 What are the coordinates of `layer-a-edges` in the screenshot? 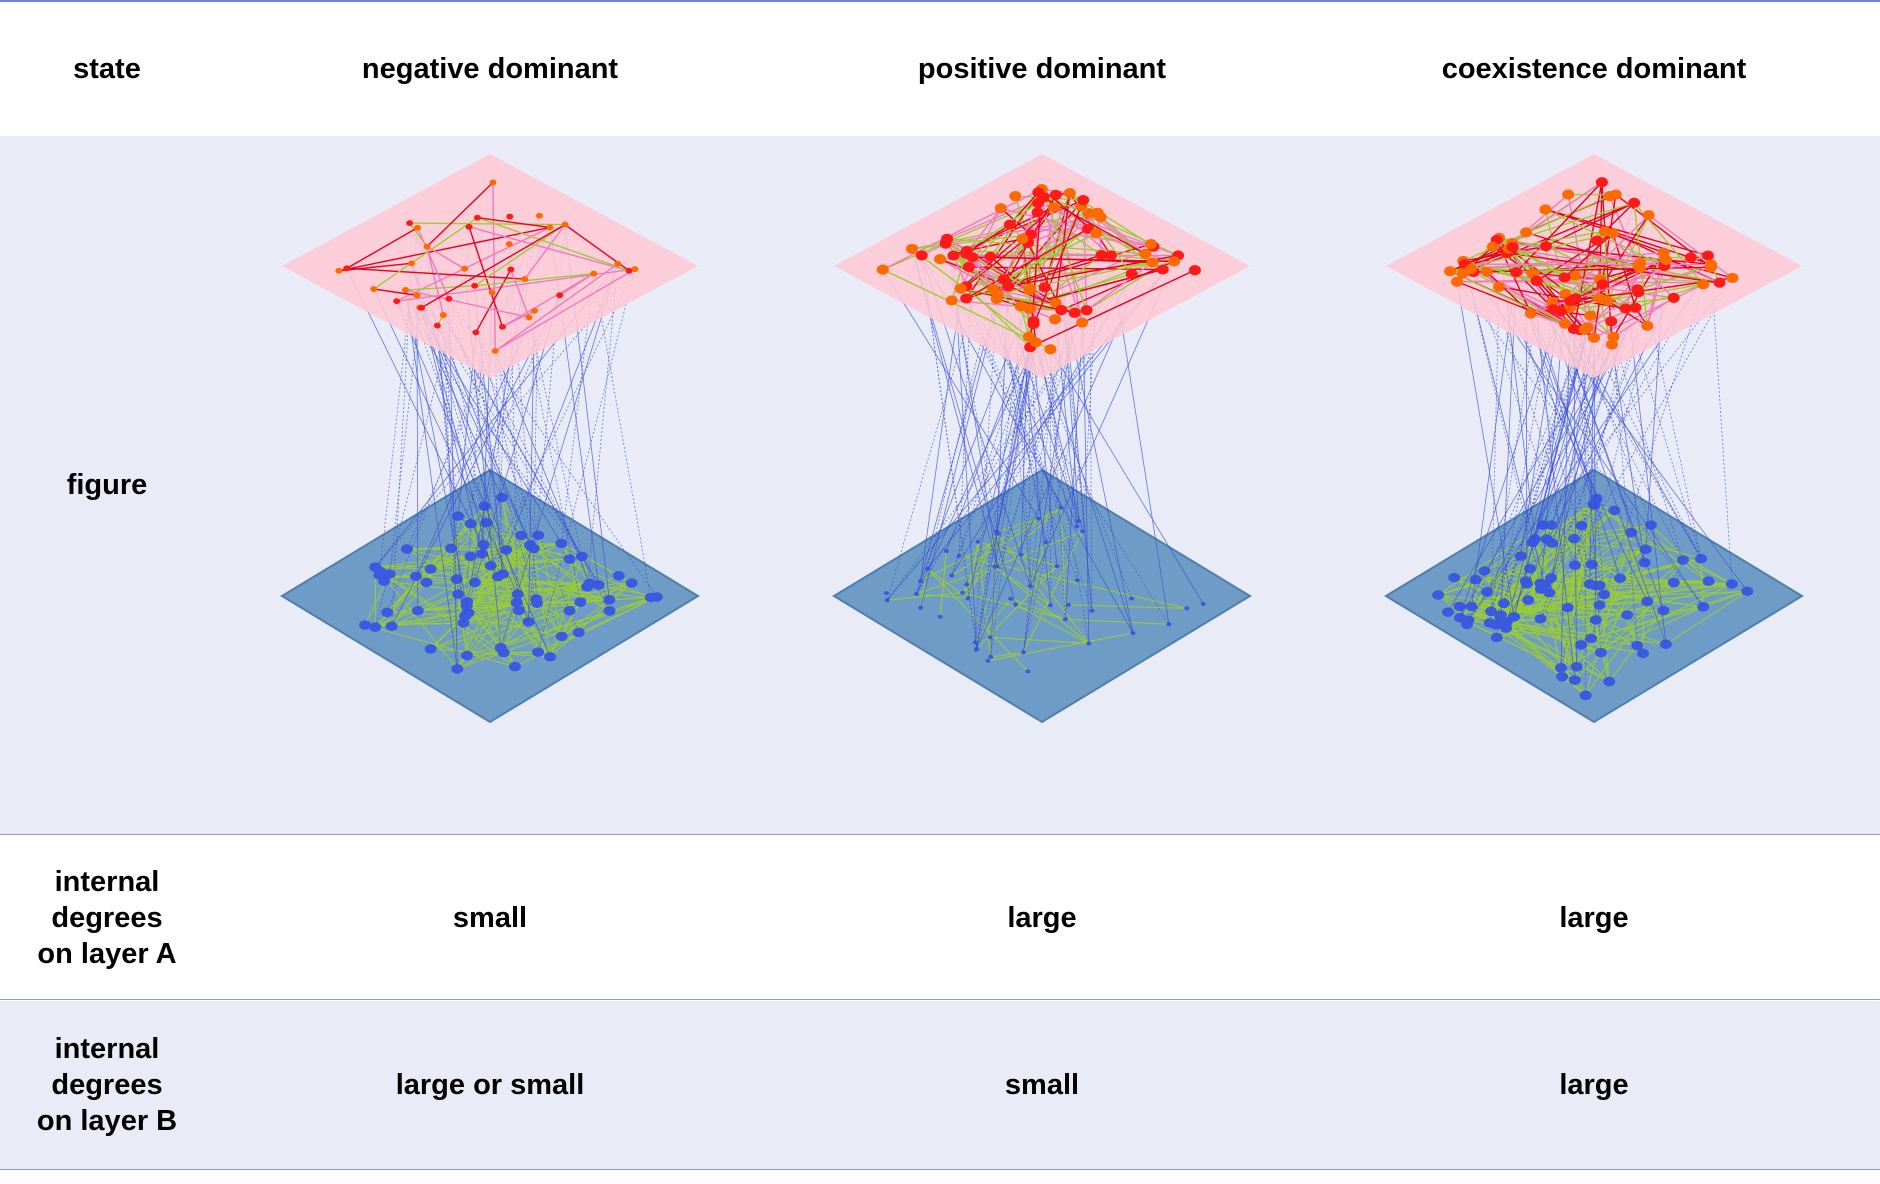 It's located at (487, 266).